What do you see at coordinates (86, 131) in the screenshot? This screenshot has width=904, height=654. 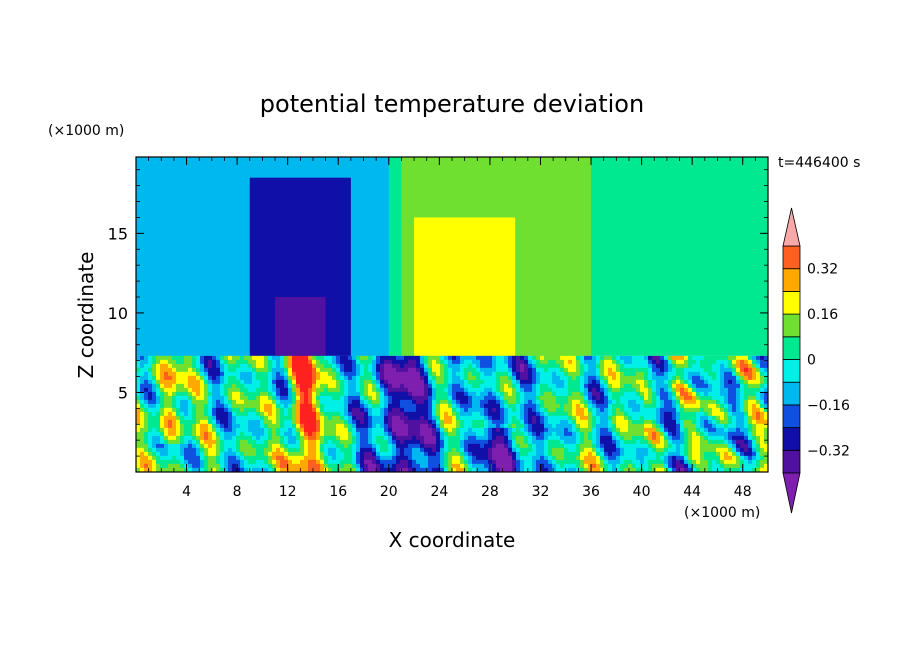 I see `y-unit-label: (×1000 m)` at bounding box center [86, 131].